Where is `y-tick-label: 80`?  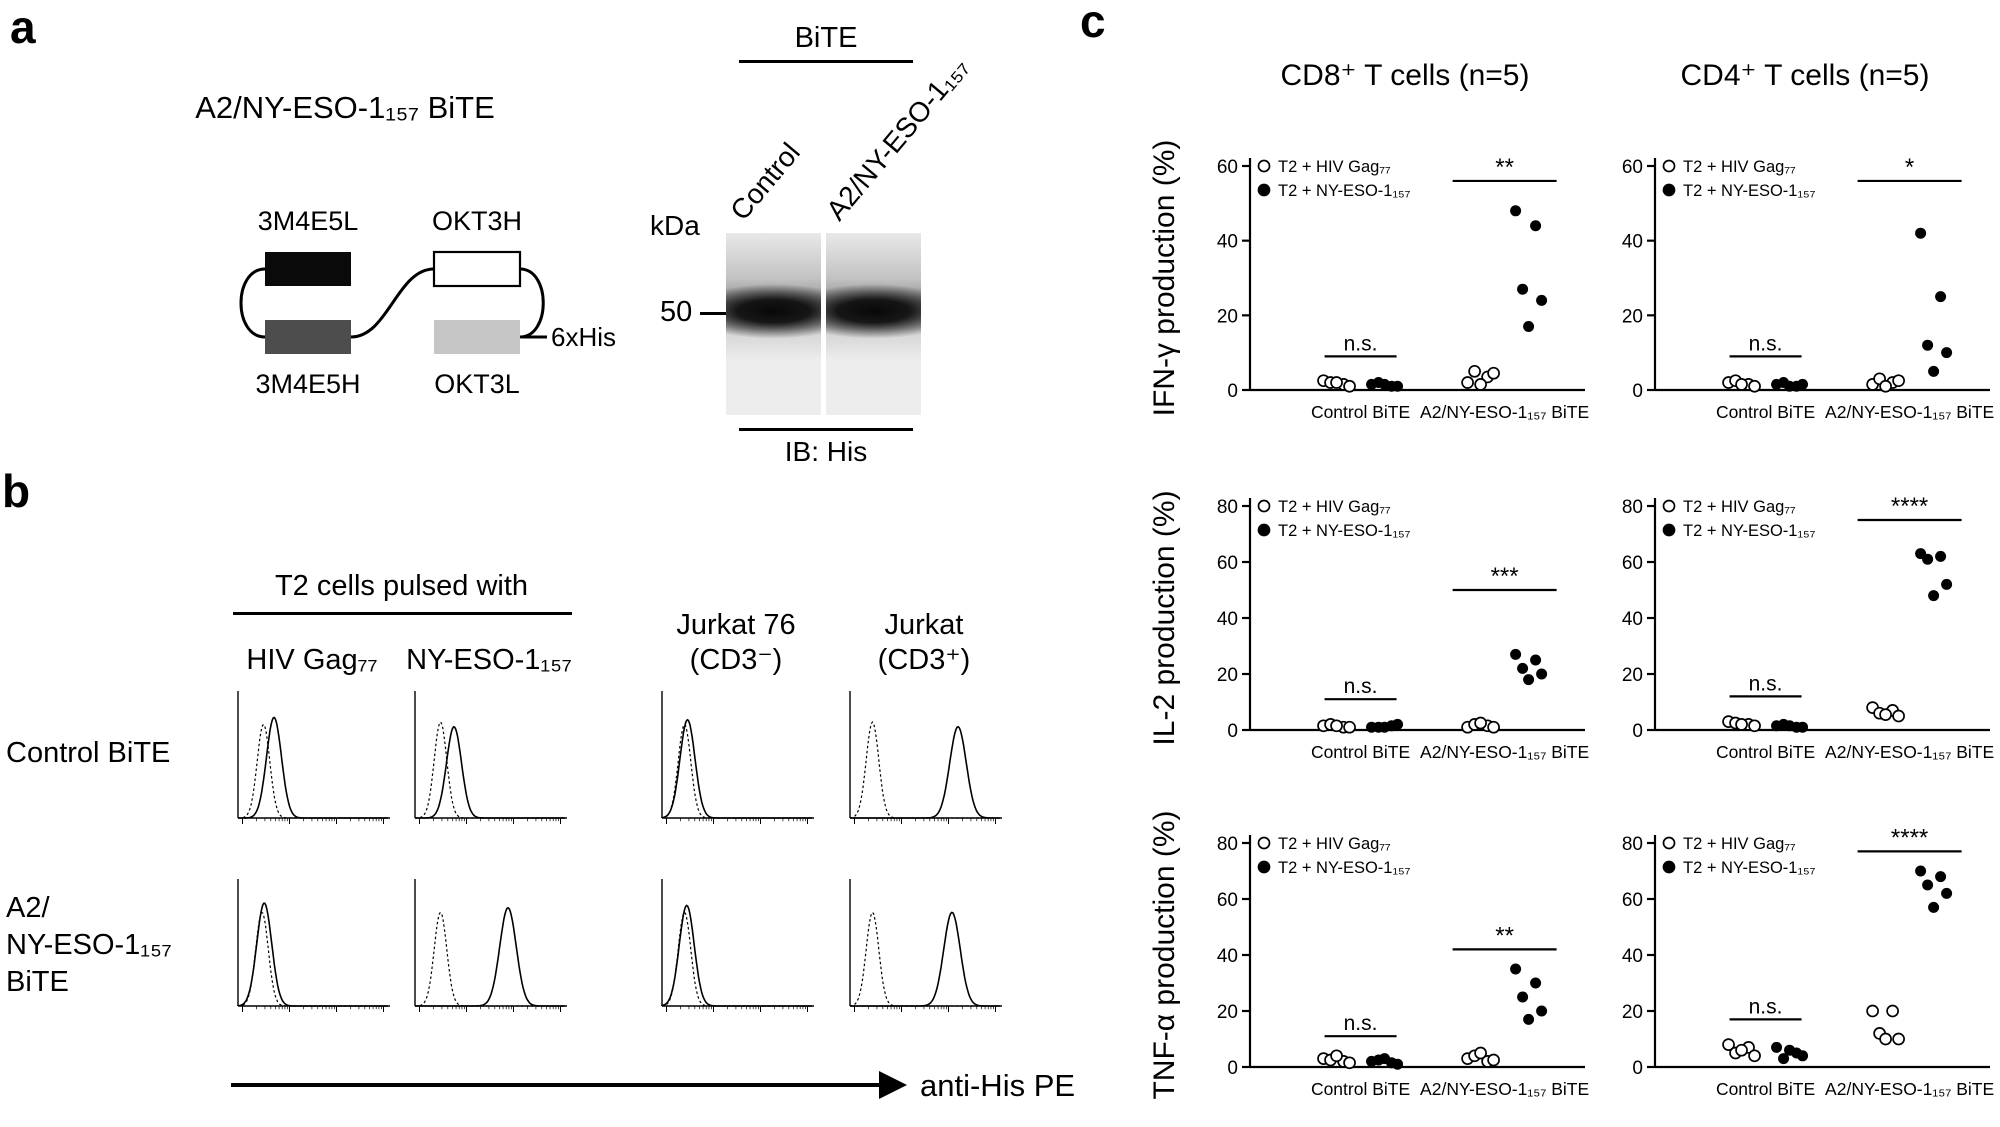
y-tick-label: 80 is located at coordinates (1632, 844).